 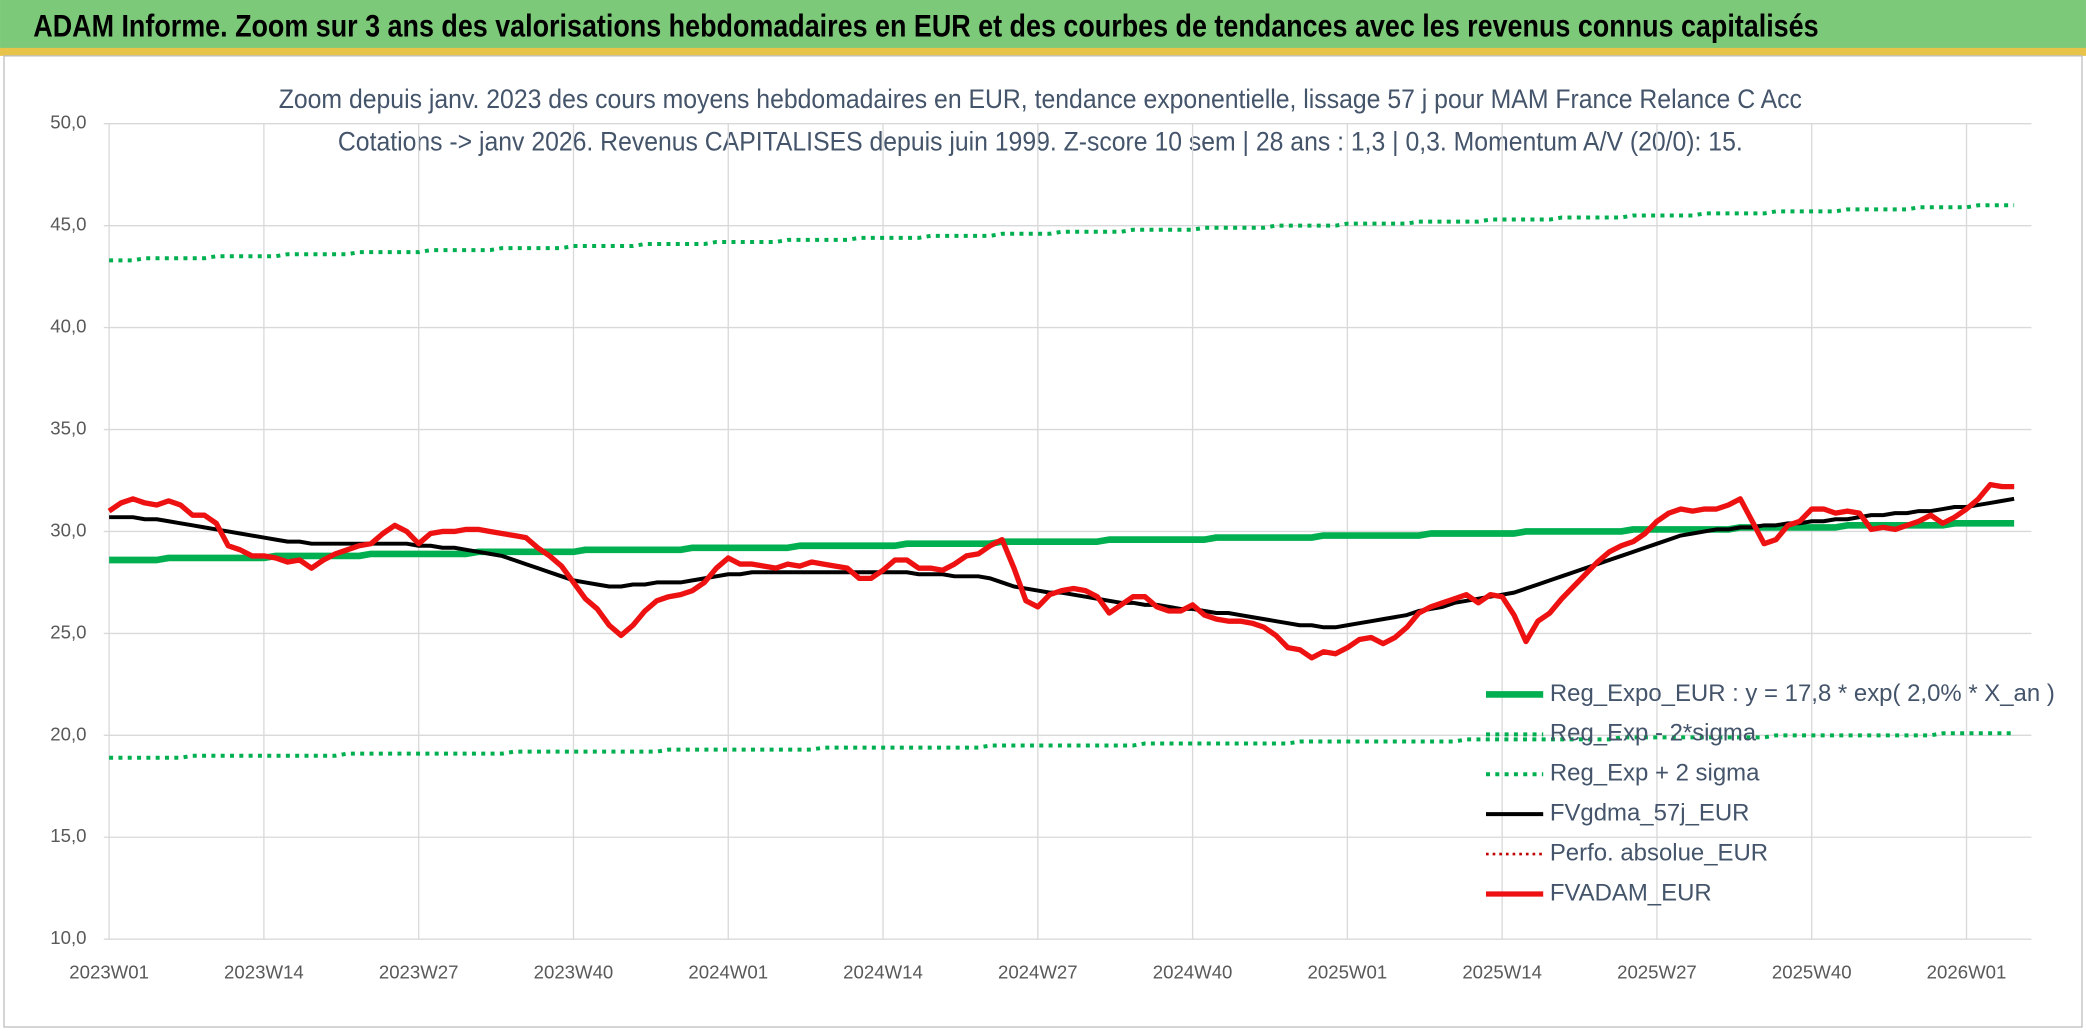 I want to click on y-tick-label: 35,0, so click(x=68, y=427).